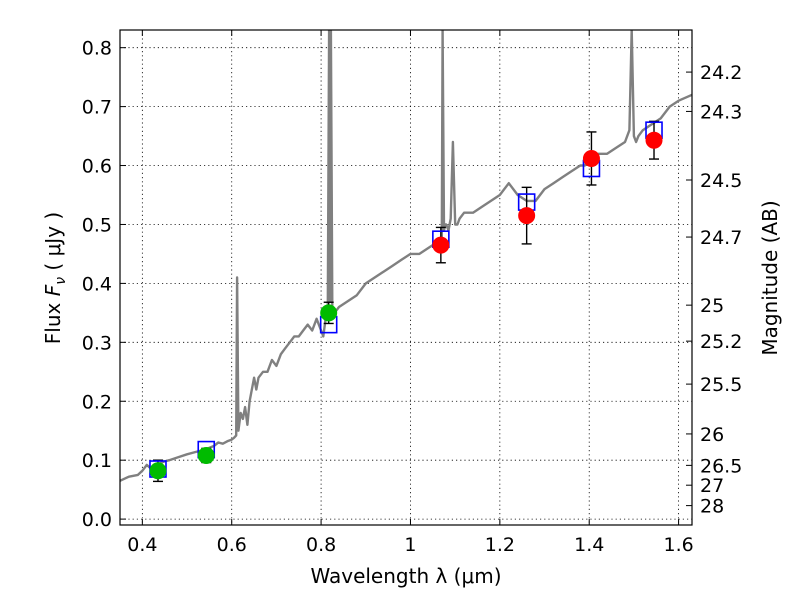 The image size is (800, 600). I want to click on magnitude-tick-label: 24.7, so click(721, 238).